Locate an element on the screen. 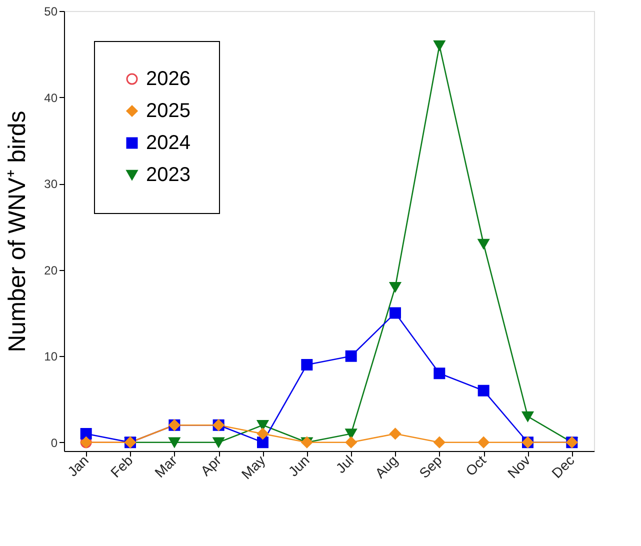 The image size is (641, 546). x-tick-label: Jul is located at coordinates (344, 464).